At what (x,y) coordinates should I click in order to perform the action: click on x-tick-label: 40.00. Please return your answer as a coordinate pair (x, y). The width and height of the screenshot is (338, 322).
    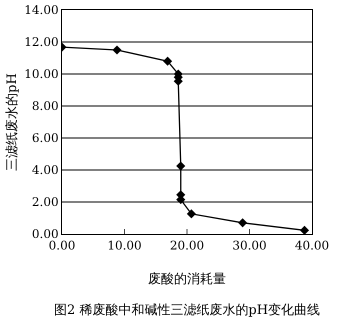
    Looking at the image, I should click on (312, 245).